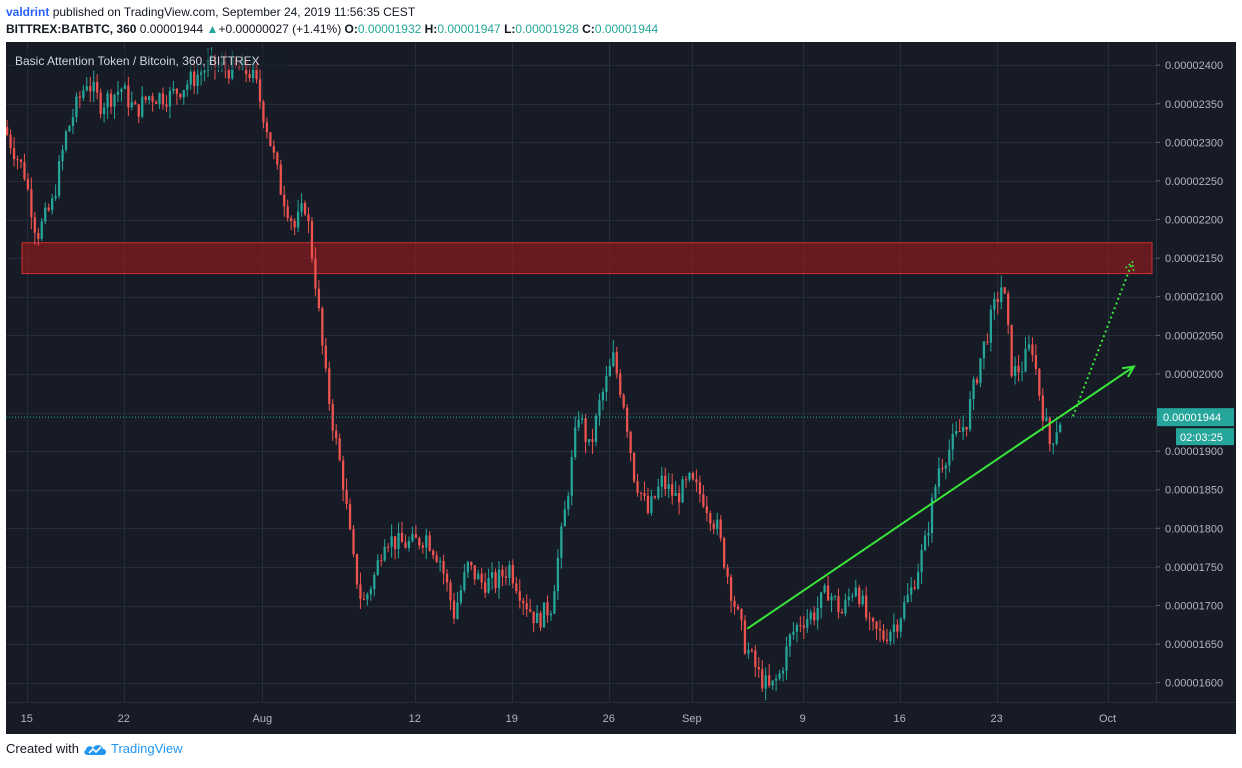 The image size is (1242, 768). What do you see at coordinates (28, 12) in the screenshot?
I see `author-name: valdrint` at bounding box center [28, 12].